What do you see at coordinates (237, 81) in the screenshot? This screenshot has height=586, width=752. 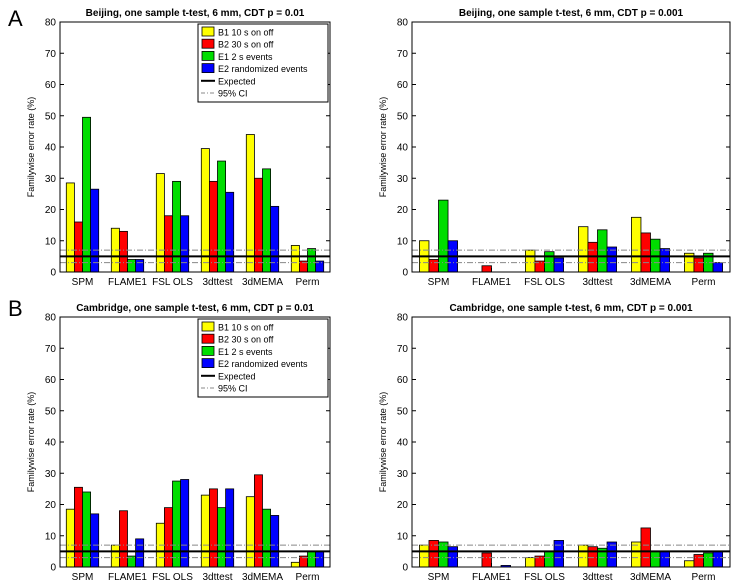 I see `legend-label: Expected` at bounding box center [237, 81].